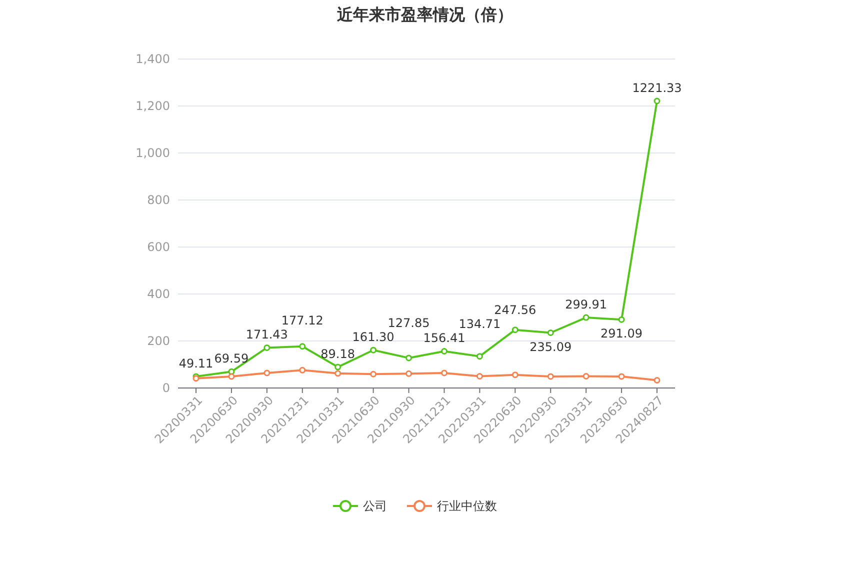 The width and height of the screenshot is (850, 575). What do you see at coordinates (158, 341) in the screenshot?
I see `y-tick-label: 200` at bounding box center [158, 341].